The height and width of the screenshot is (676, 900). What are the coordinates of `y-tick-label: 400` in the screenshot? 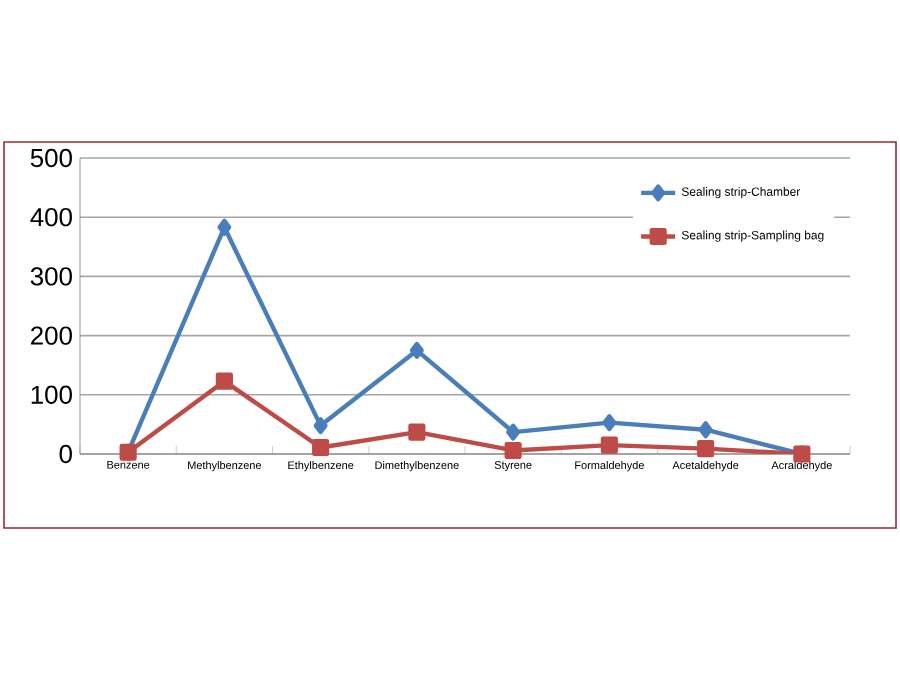 It's located at (51, 217).